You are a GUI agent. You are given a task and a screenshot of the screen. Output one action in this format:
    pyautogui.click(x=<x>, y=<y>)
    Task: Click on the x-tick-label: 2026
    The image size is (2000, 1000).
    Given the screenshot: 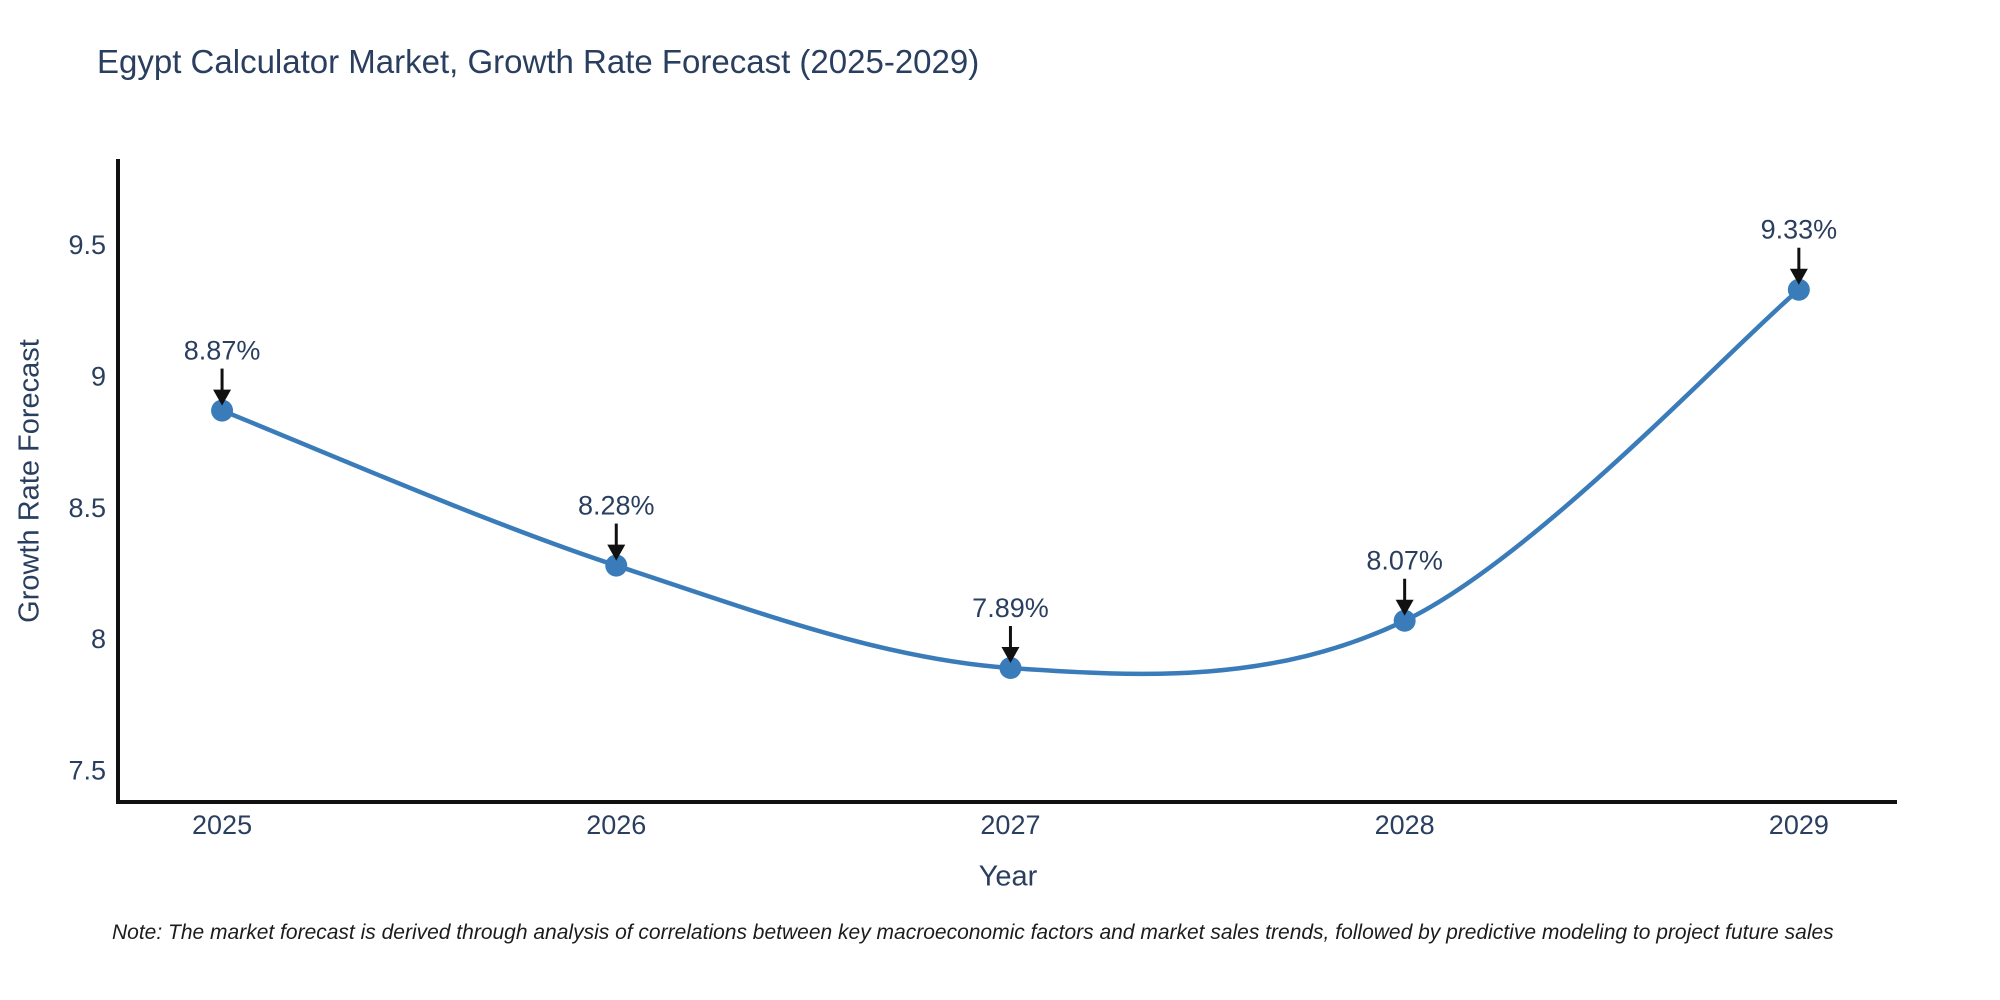 What is the action you would take?
    pyautogui.click(x=616, y=825)
    